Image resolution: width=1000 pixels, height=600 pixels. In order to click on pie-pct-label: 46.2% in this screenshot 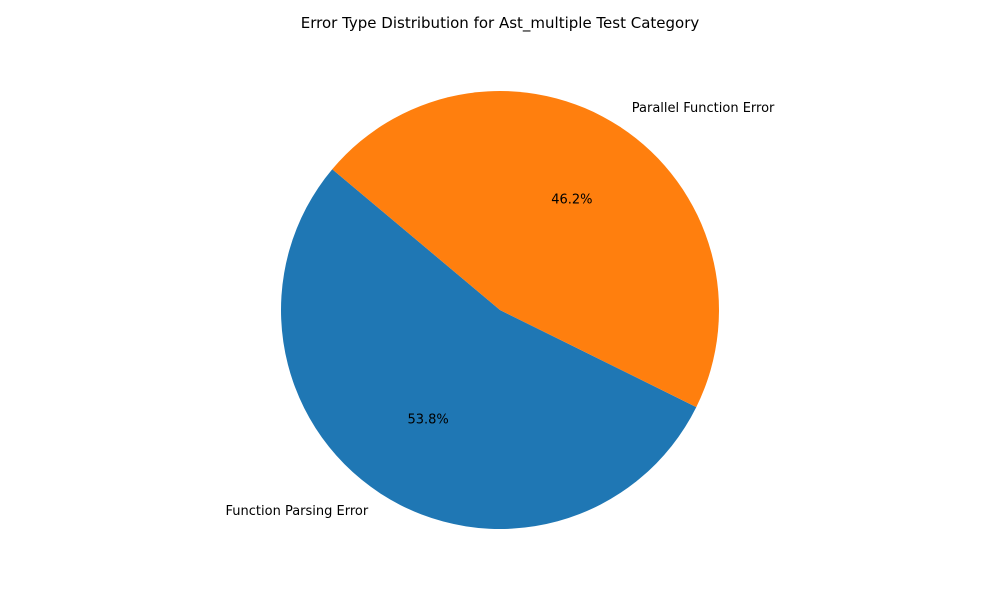, I will do `click(571, 199)`.